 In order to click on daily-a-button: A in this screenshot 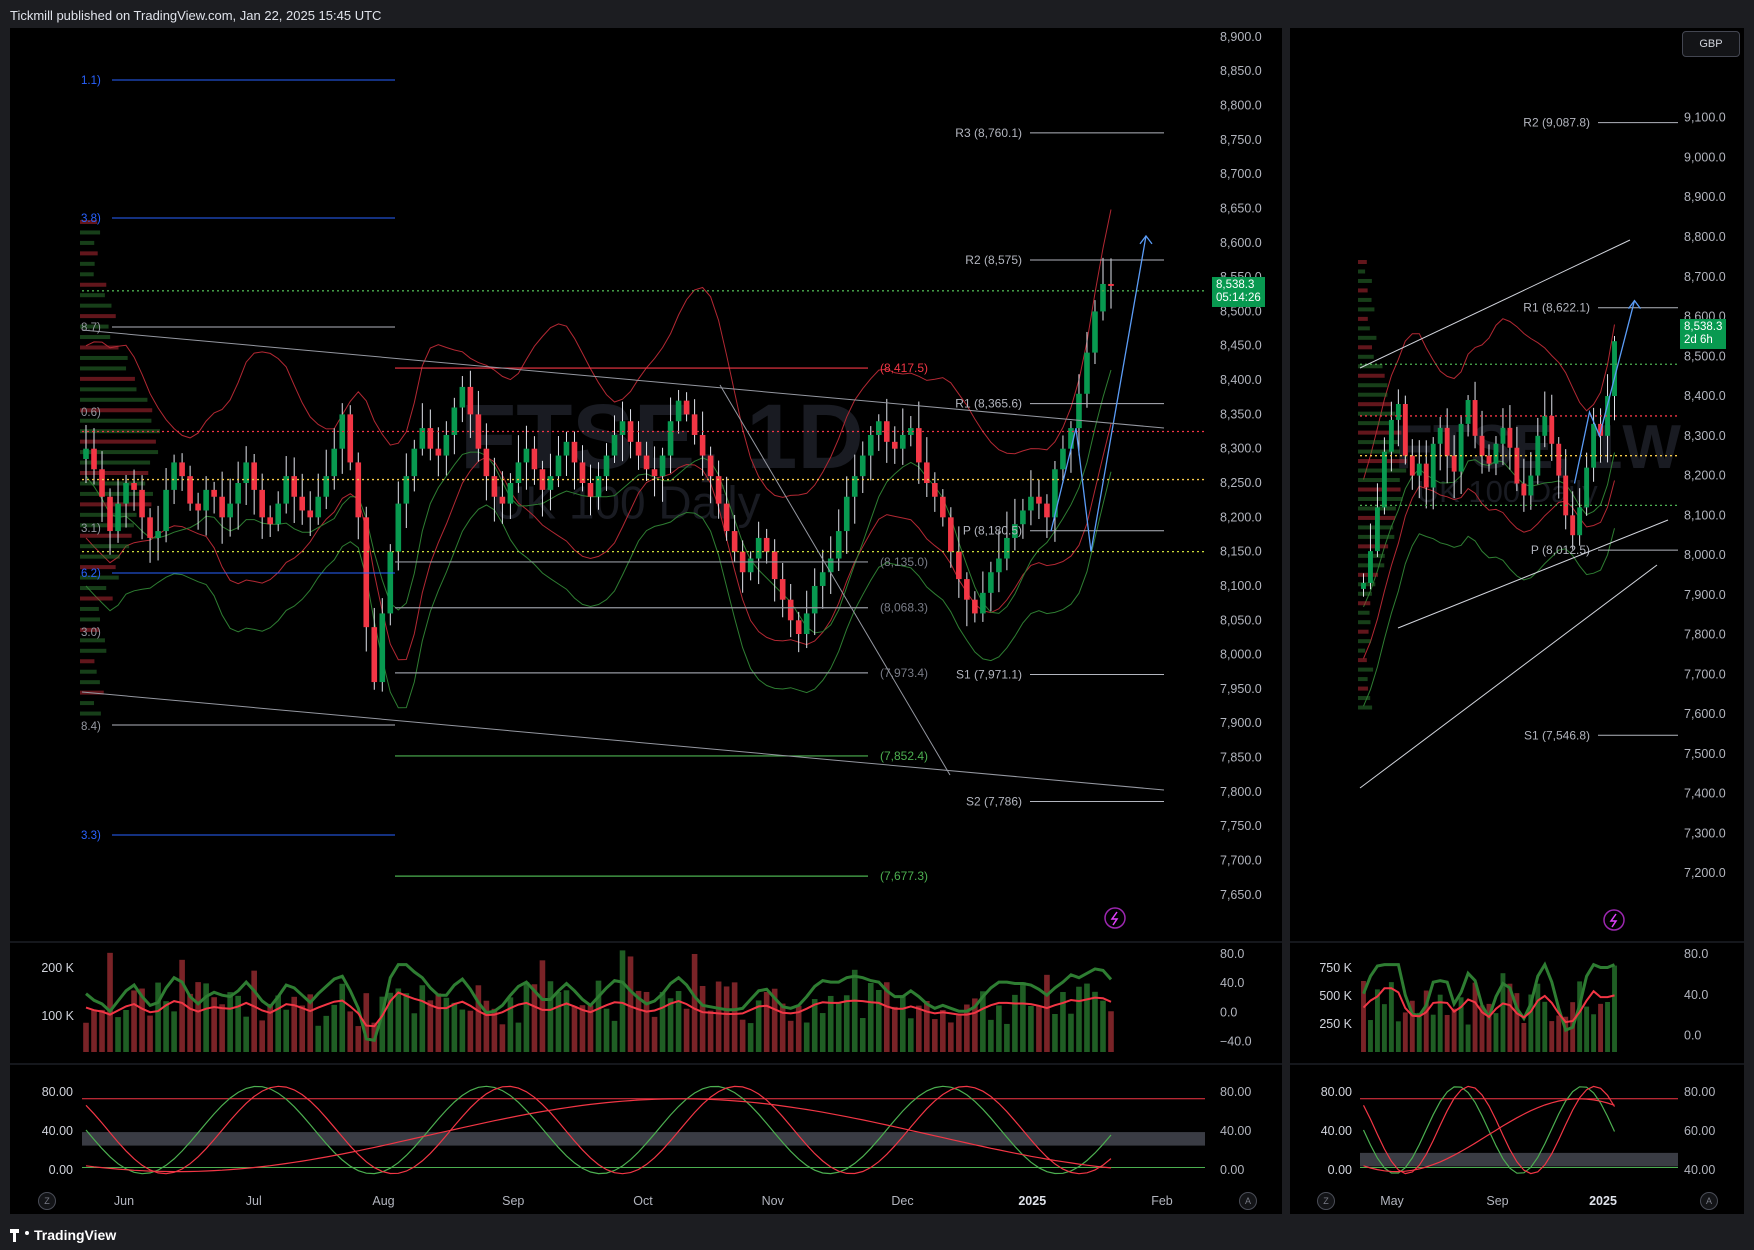, I will do `click(1248, 1201)`.